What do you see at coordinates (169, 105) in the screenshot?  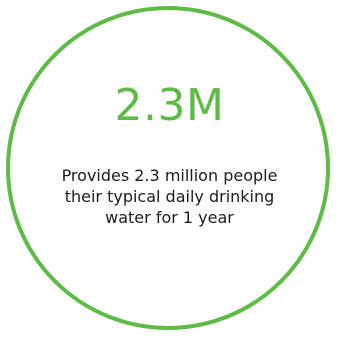 I see `stat-value: 2.3M` at bounding box center [169, 105].